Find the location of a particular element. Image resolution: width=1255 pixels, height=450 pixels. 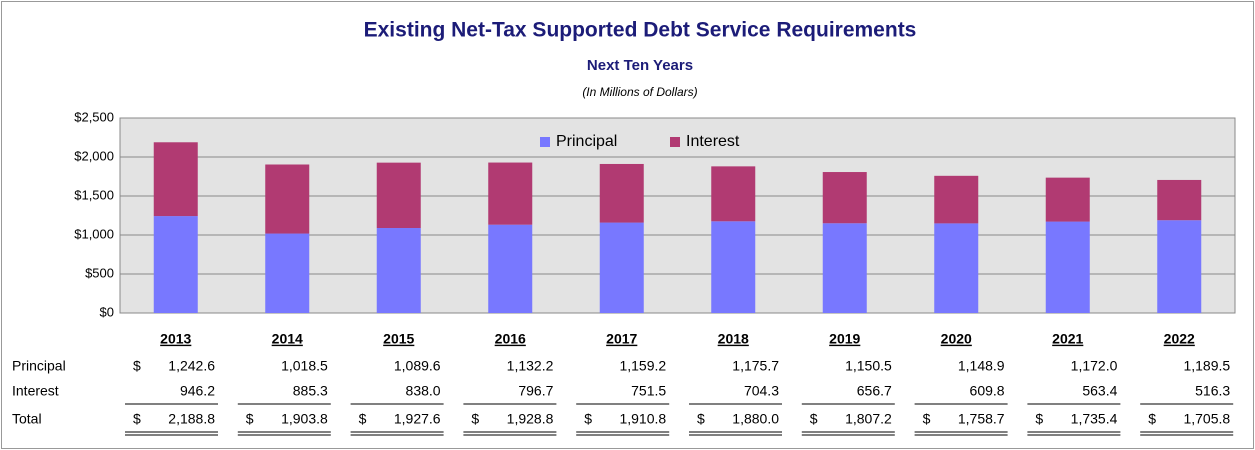

table-value: 1,175.7 is located at coordinates (755, 366).